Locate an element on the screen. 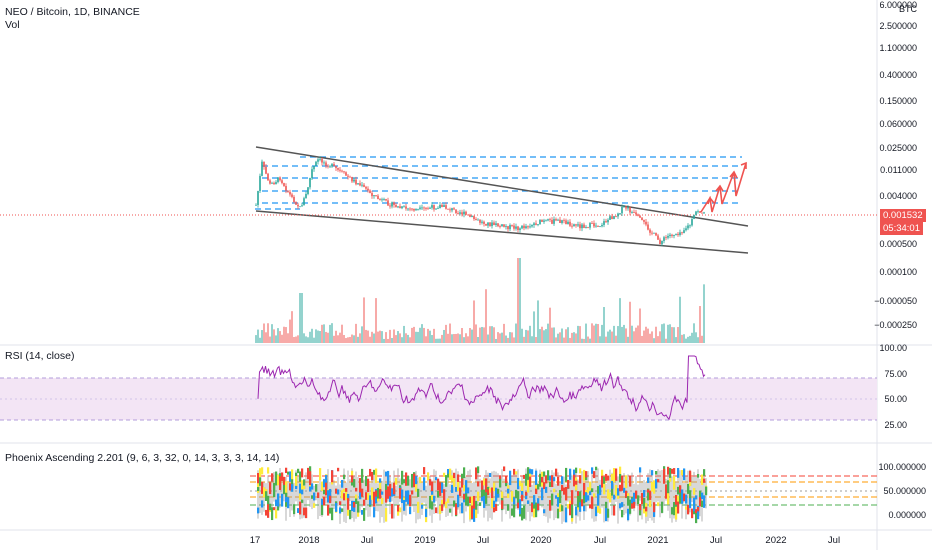  rsi-line is located at coordinates (481, 388).